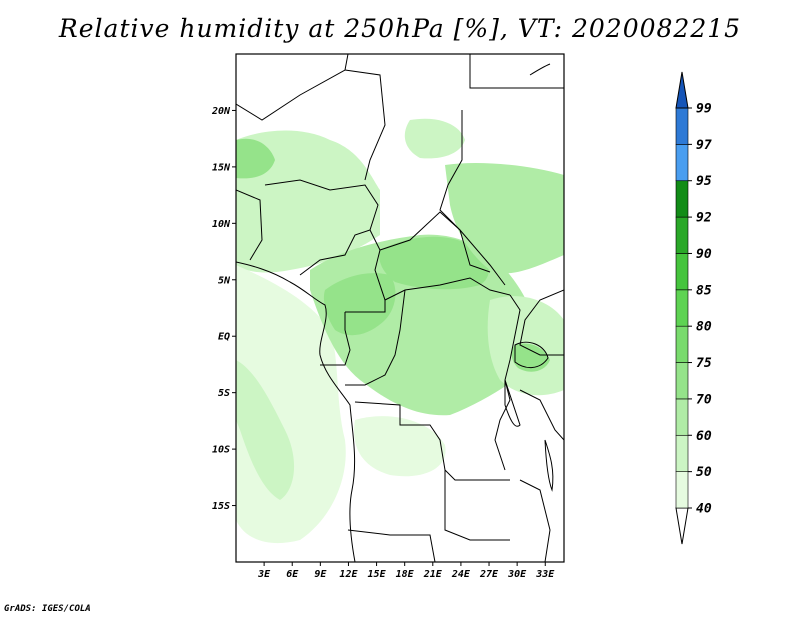 This screenshot has width=800, height=618. I want to click on lon-tick-label: 27E, so click(489, 574).